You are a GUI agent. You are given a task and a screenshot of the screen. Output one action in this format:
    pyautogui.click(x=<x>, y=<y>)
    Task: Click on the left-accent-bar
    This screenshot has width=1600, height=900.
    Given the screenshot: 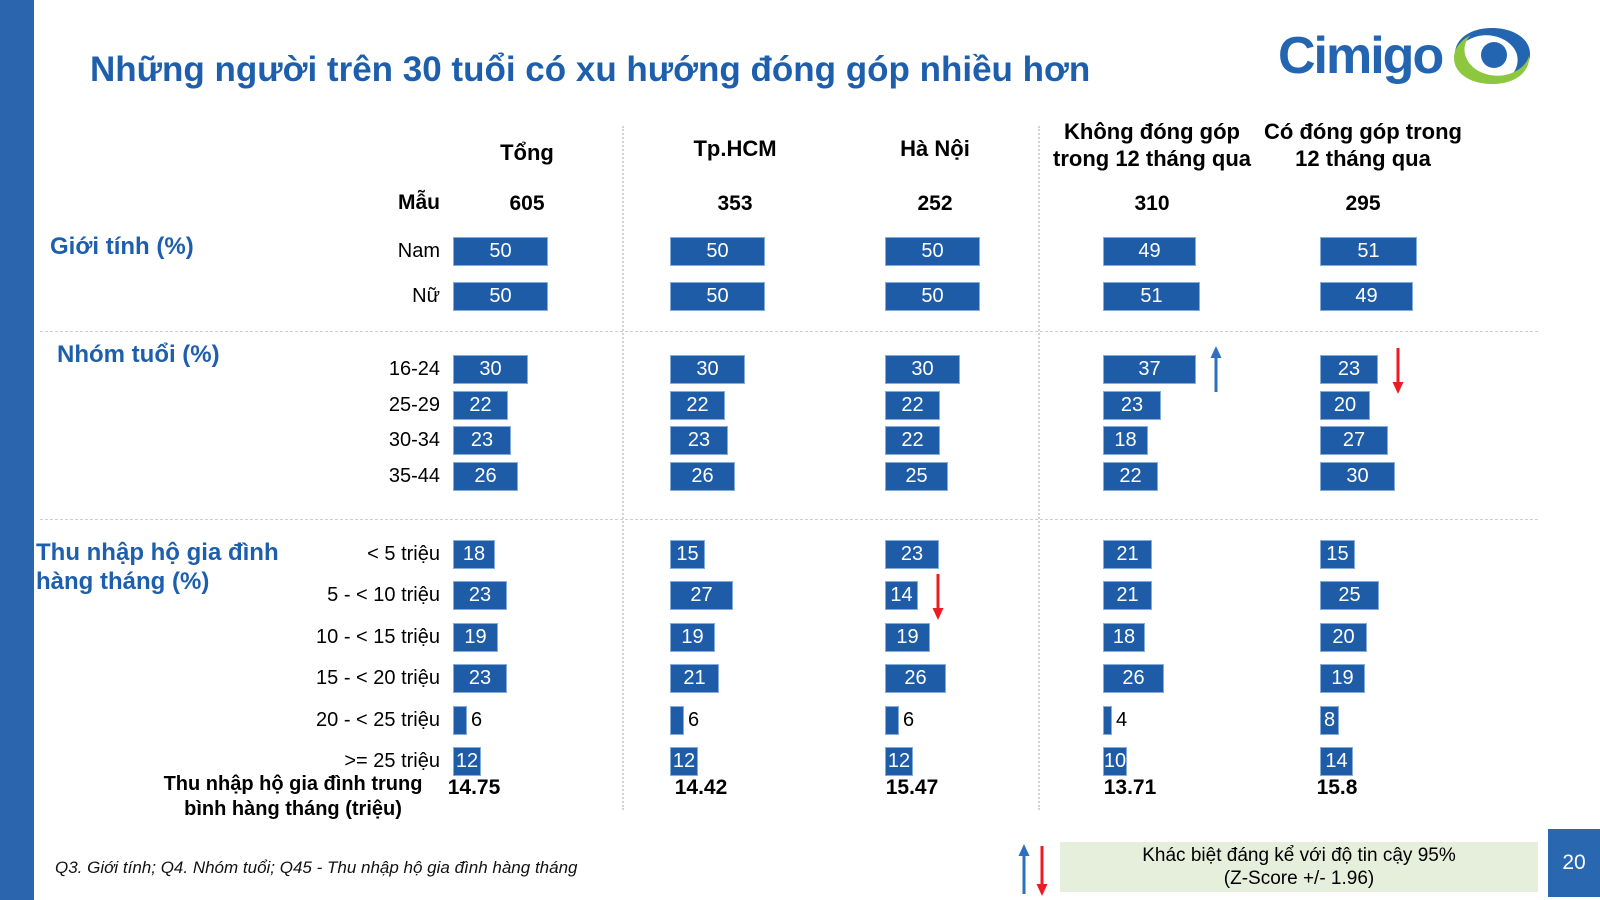 What is the action you would take?
    pyautogui.click(x=17, y=450)
    